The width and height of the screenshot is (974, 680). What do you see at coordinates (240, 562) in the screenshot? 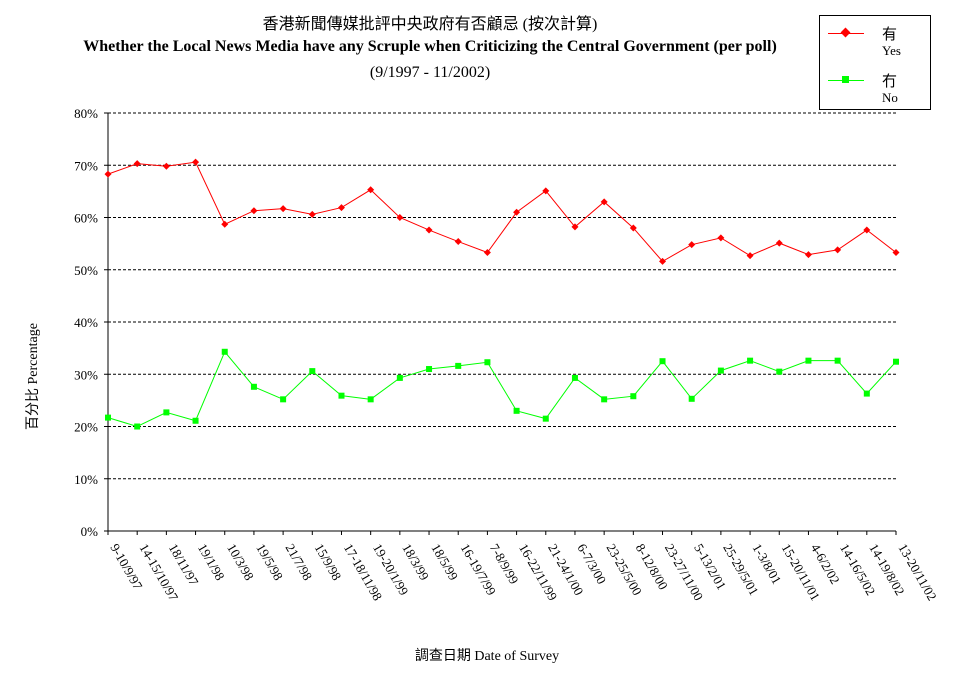
I see `x-tick-label: 10/3/98` at bounding box center [240, 562].